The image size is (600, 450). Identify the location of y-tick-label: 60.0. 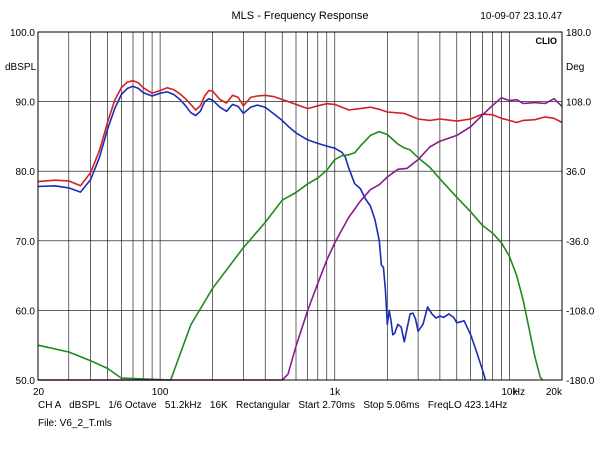
(26, 311).